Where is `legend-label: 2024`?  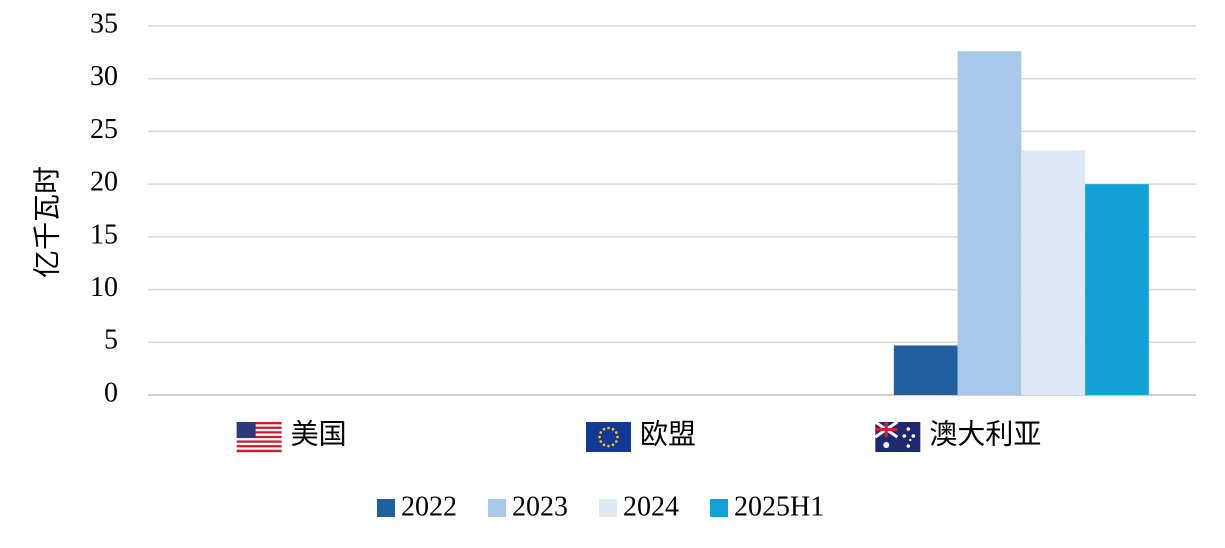
legend-label: 2024 is located at coordinates (651, 506).